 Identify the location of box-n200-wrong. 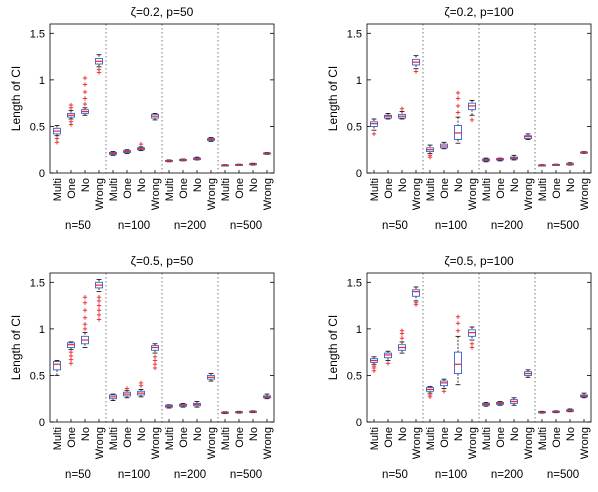
(528, 136).